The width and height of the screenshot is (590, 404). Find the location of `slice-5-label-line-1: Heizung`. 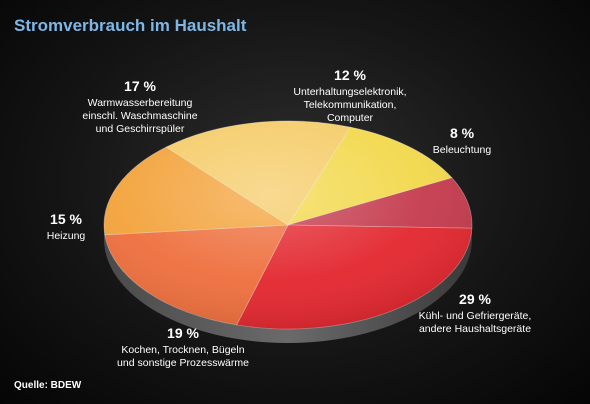

slice-5-label-line-1: Heizung is located at coordinates (66, 236).